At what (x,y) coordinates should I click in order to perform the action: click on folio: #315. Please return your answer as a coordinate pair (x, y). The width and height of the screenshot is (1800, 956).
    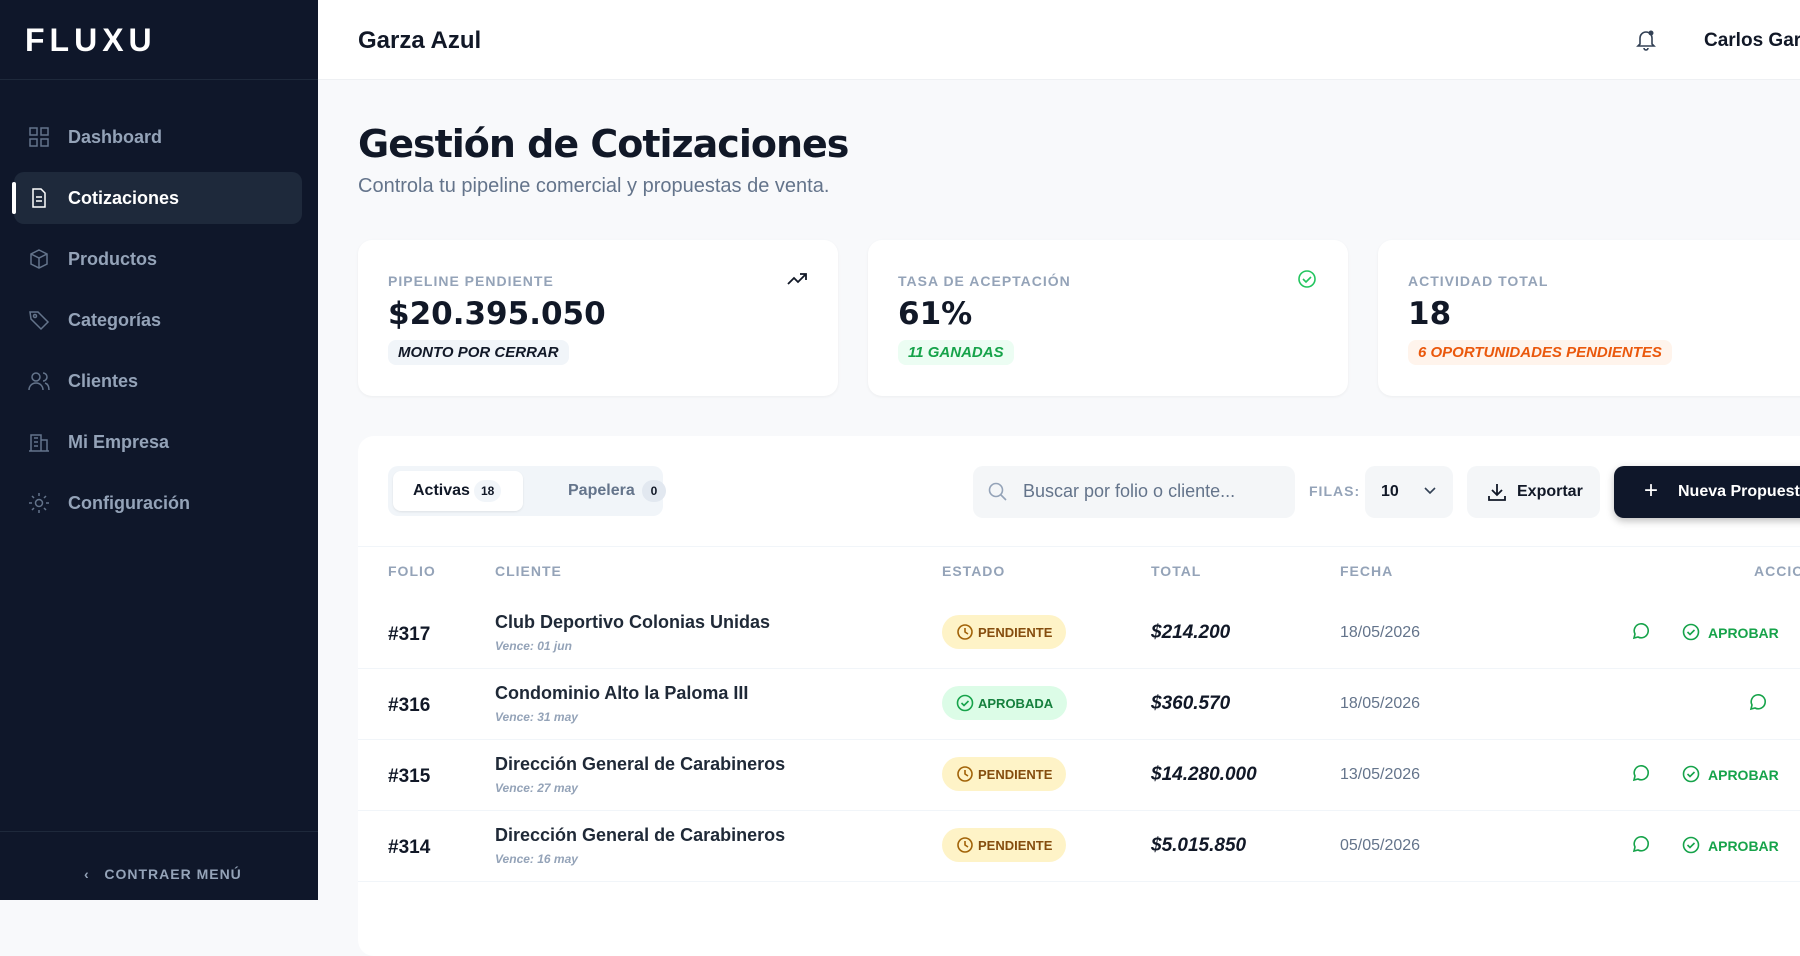
    Looking at the image, I should click on (409, 776).